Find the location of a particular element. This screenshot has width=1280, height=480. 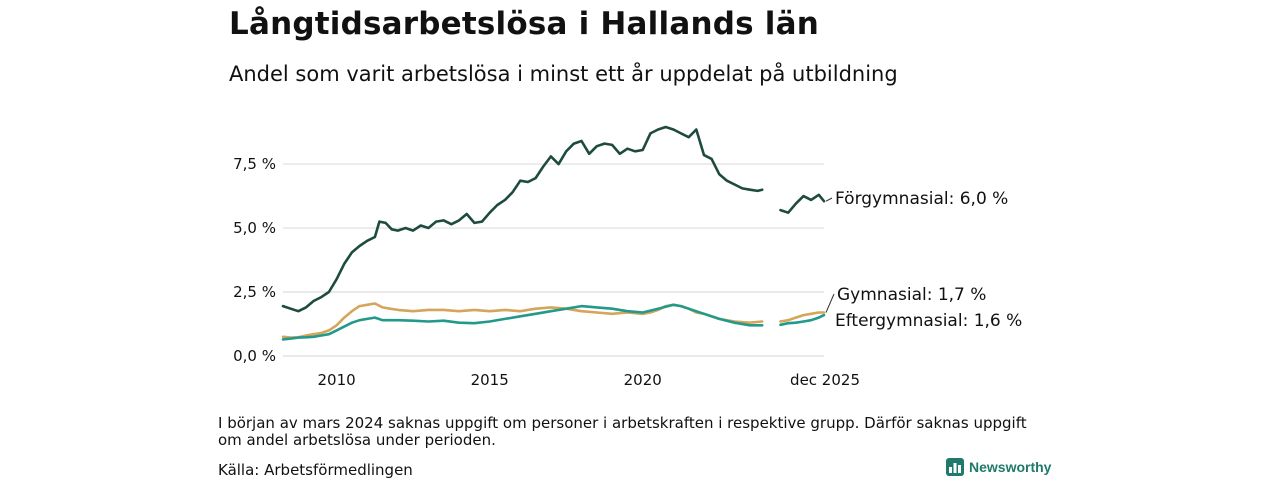

series-line-gymnasial is located at coordinates (802, 317).